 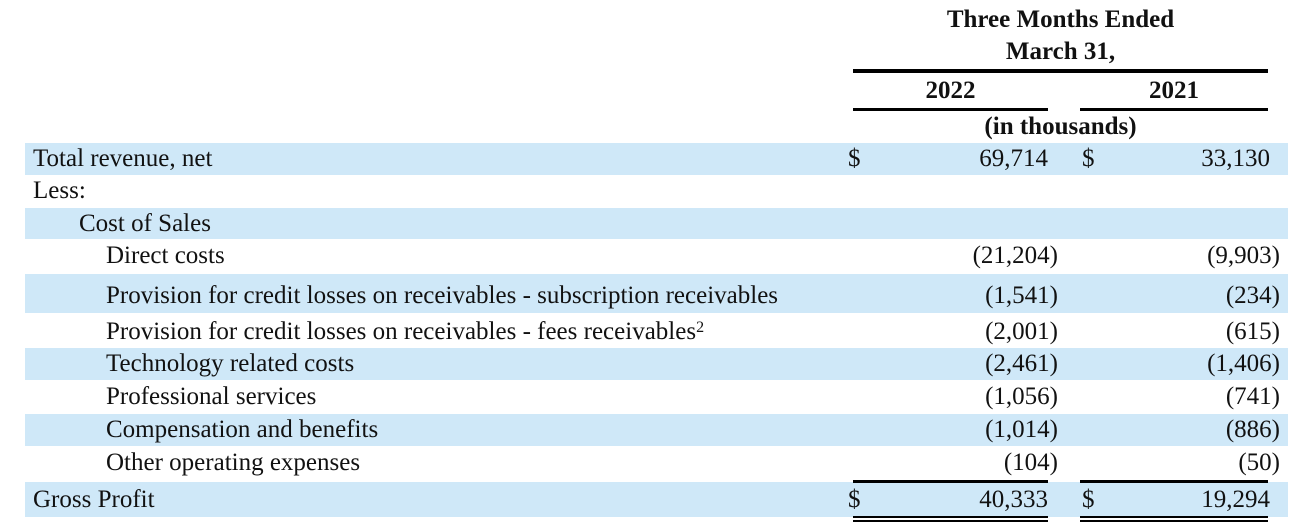 I want to click on row-label-direct-costs: Direct costs, so click(x=165, y=255).